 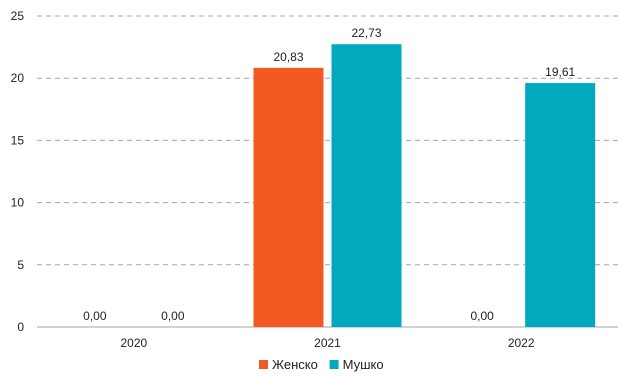 I want to click on data-label-Мушко-2020: 0,00, so click(x=173, y=316).